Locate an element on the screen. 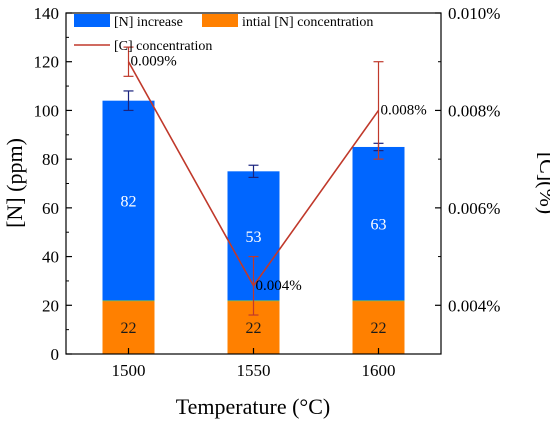 The height and width of the screenshot is (424, 550). y-tick-label-140: 140 is located at coordinates (47, 13).